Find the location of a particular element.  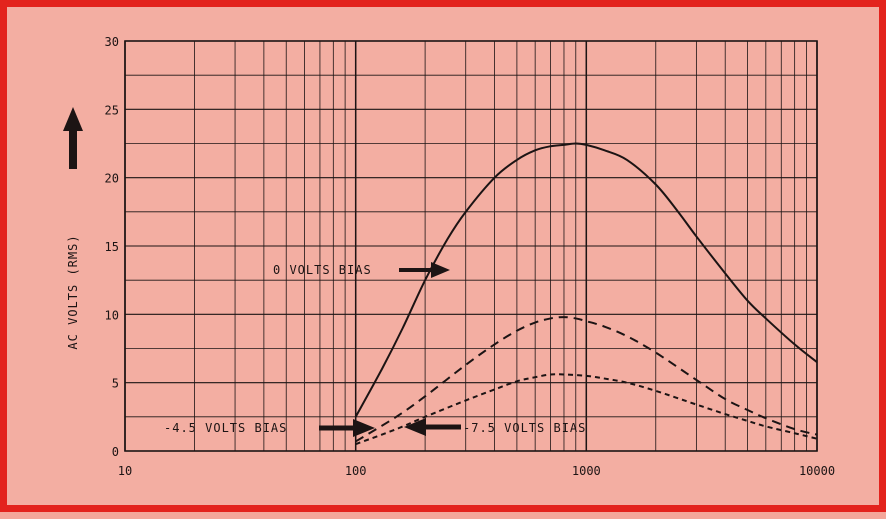

y-axis-arrow-shaft is located at coordinates (73, 149).